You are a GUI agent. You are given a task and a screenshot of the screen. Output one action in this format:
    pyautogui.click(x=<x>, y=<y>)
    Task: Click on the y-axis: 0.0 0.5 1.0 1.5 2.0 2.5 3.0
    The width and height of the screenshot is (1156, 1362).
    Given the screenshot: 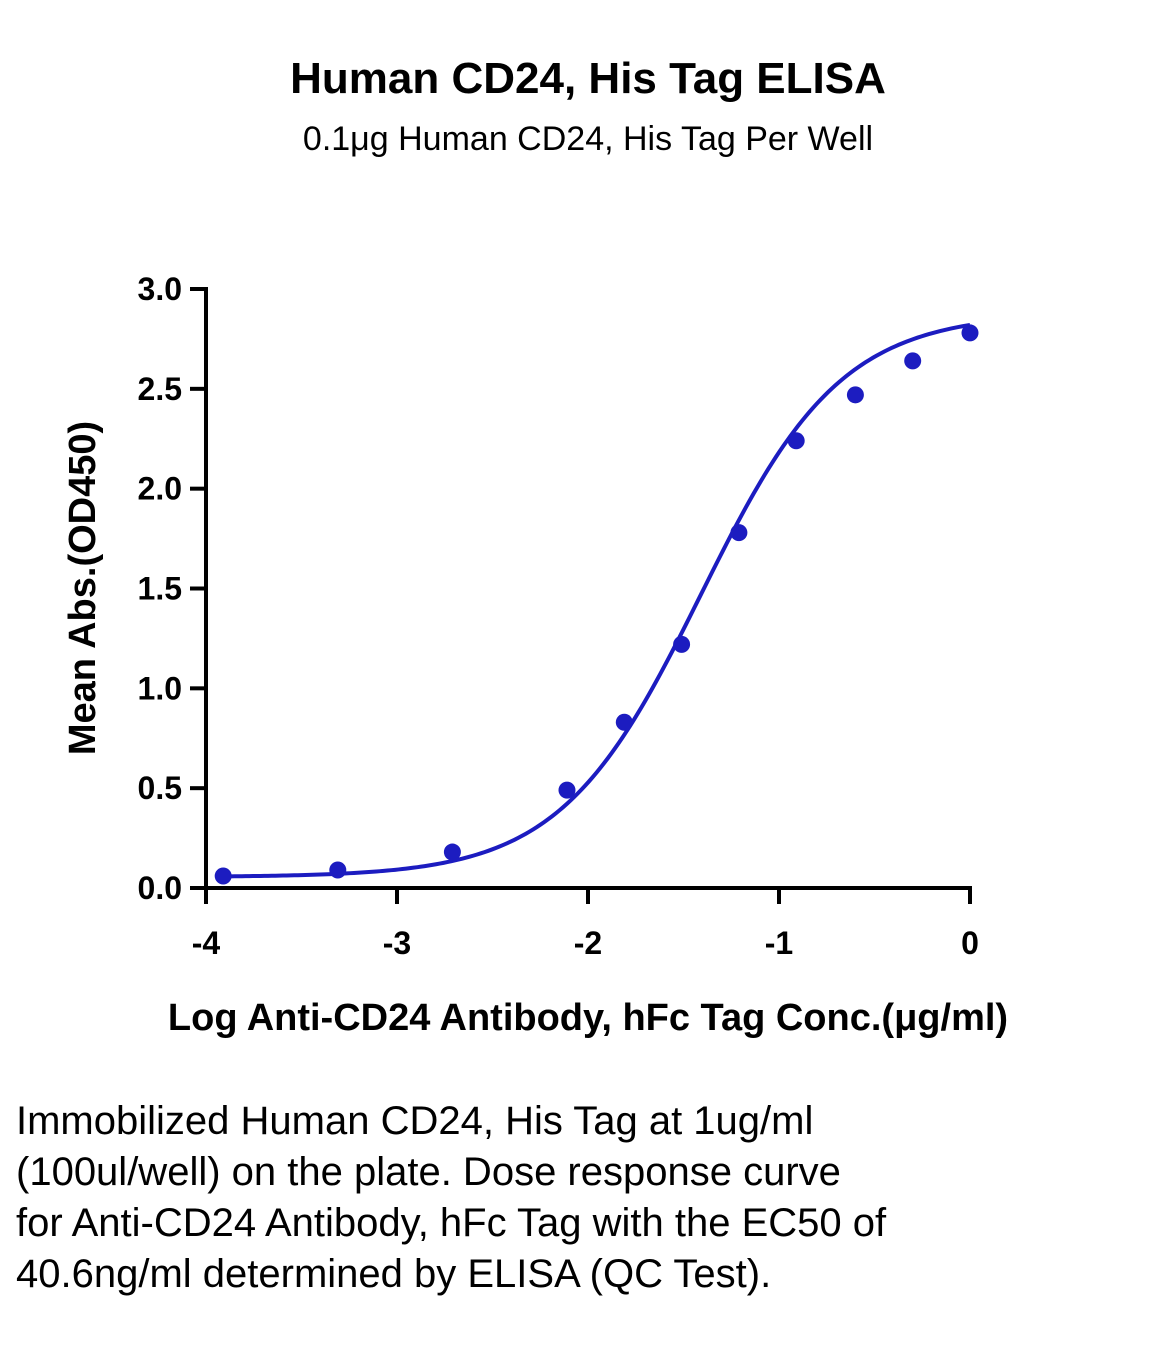 What is the action you would take?
    pyautogui.click(x=173, y=588)
    